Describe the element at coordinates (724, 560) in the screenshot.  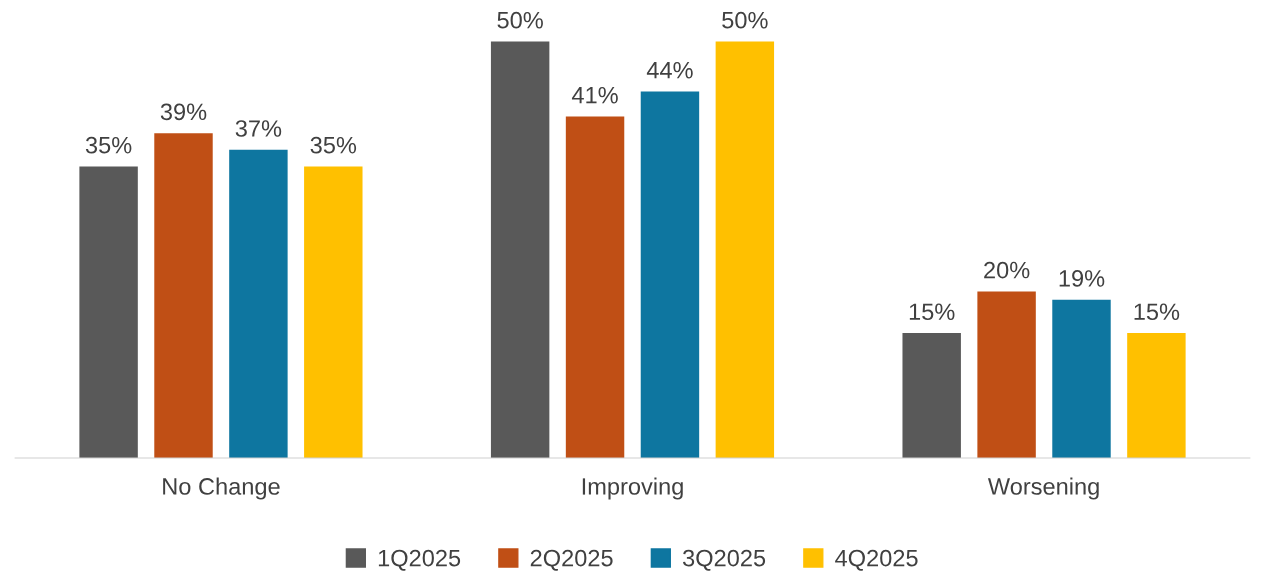
I see `legend-label: 3Q2025` at that location.